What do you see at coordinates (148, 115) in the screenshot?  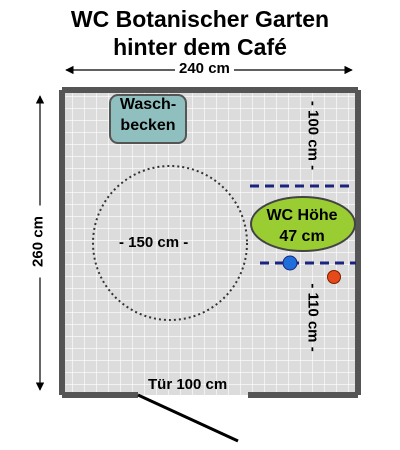 I see `sink-label: Wasch- becken` at bounding box center [148, 115].